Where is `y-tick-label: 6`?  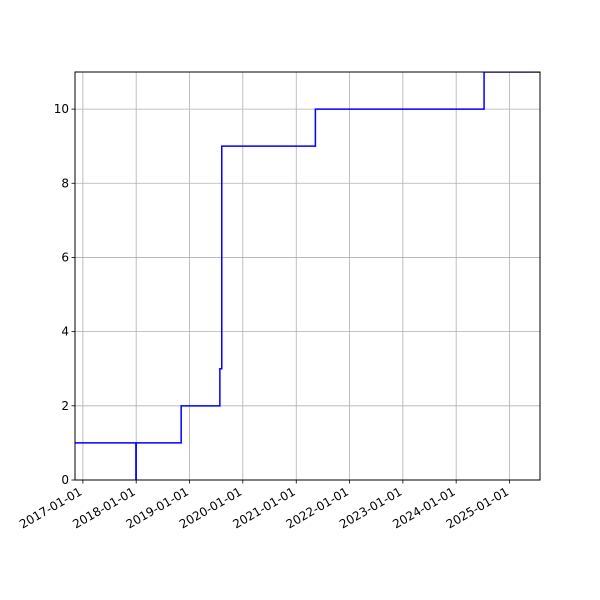 y-tick-label: 6 is located at coordinates (65, 257).